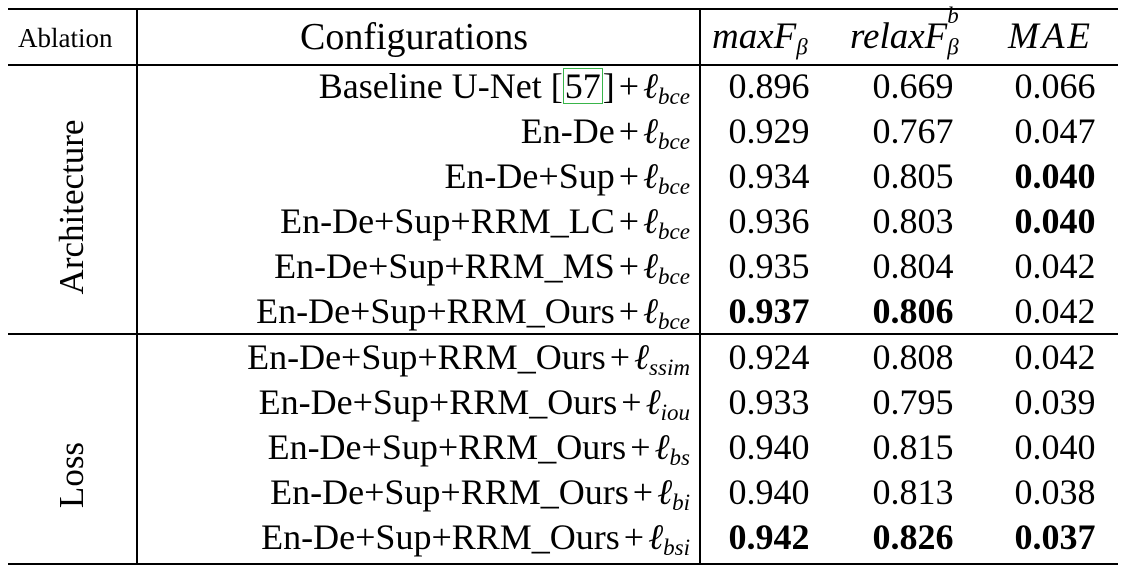 This screenshot has width=1126, height=571. I want to click on loss-subscript: bs, so click(679, 456).